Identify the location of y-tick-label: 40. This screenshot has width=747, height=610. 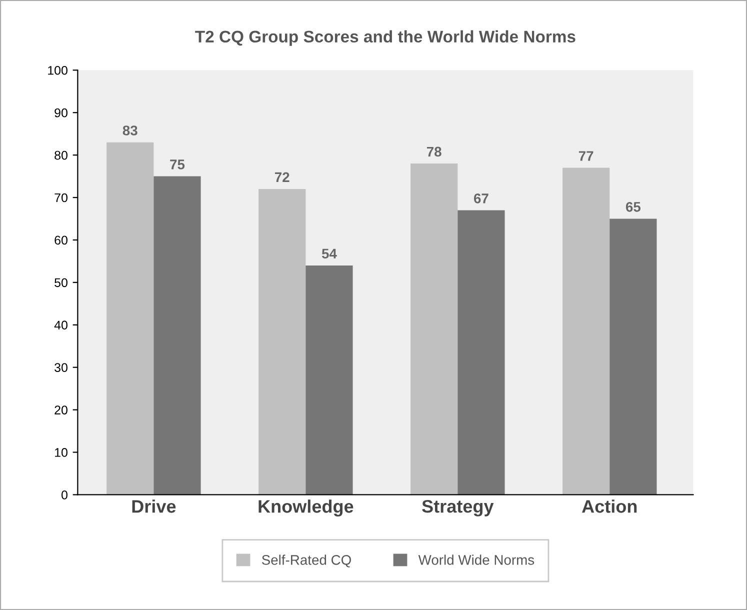
(61, 325).